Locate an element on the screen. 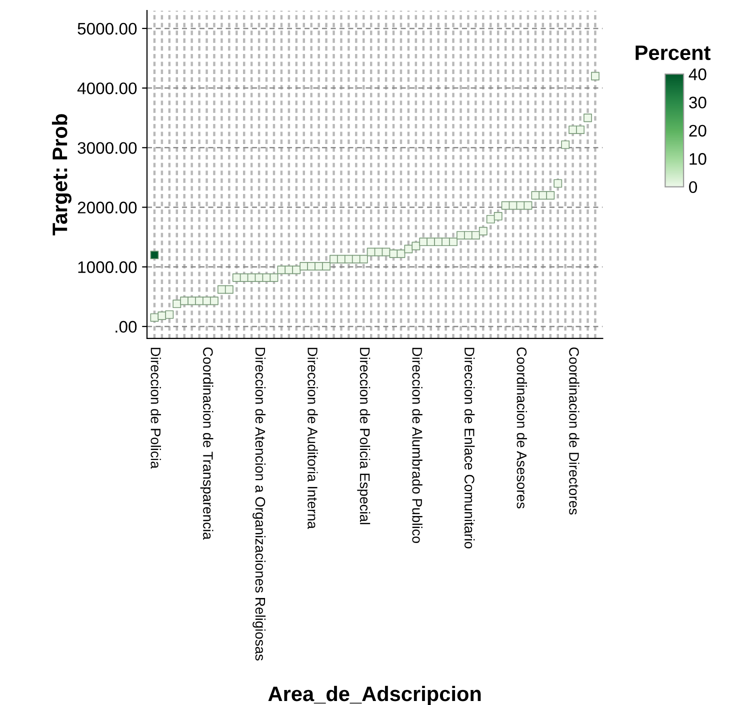 This screenshot has width=735, height=705. color-bar-title: Percent is located at coordinates (673, 53).